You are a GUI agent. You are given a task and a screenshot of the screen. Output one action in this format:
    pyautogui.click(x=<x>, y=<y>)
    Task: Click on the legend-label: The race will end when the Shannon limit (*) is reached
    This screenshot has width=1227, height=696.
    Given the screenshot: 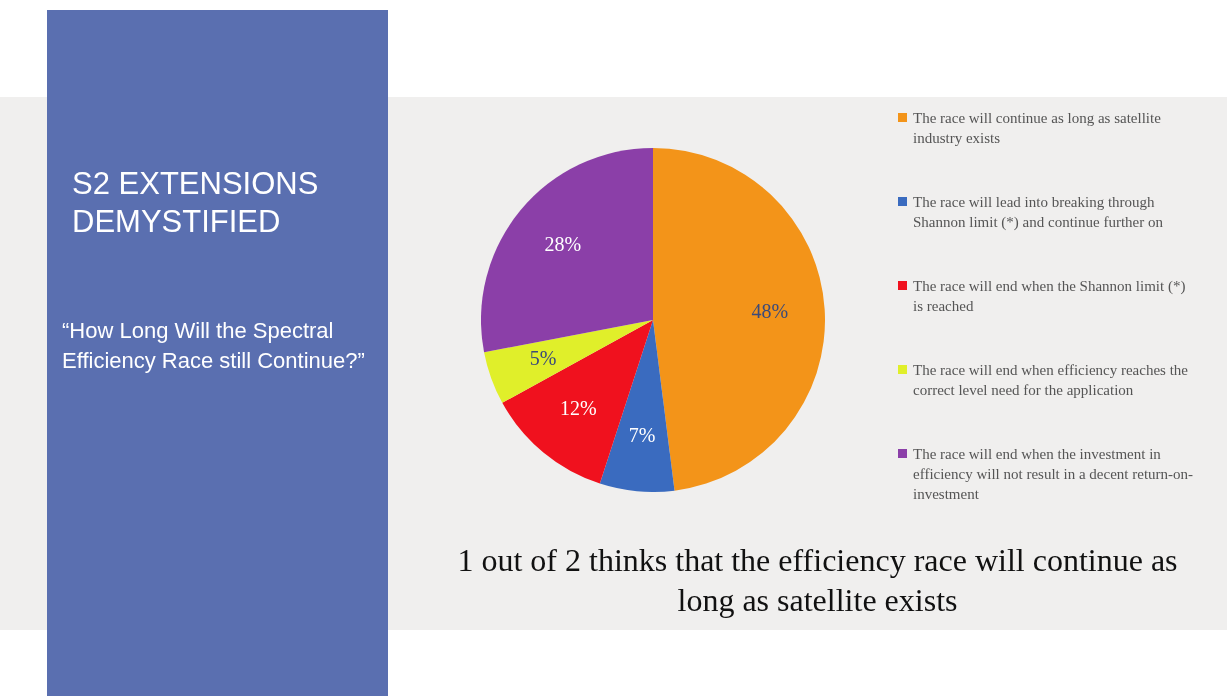 What is the action you would take?
    pyautogui.click(x=1050, y=296)
    